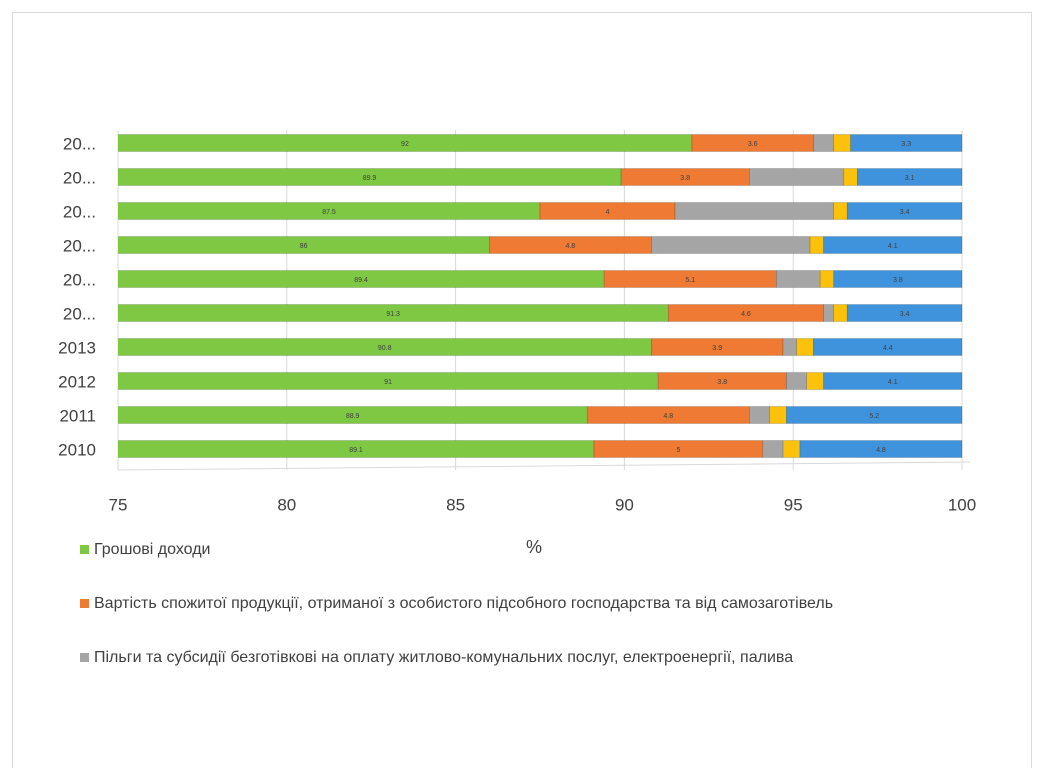  I want to click on data-label: 89.4, so click(361, 280).